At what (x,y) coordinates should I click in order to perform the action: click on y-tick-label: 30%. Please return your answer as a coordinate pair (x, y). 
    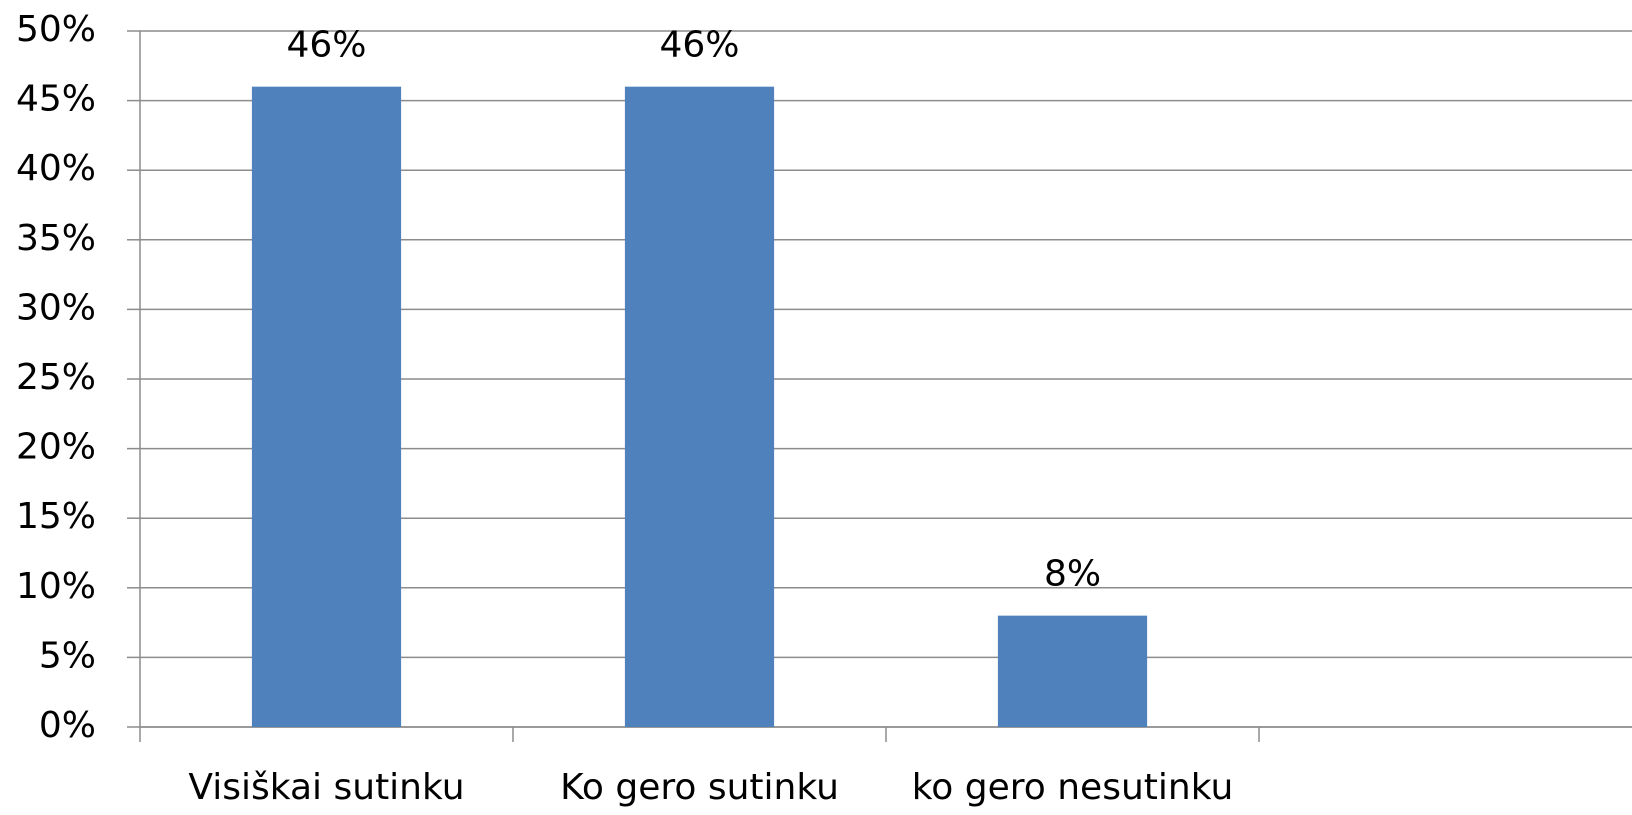
    Looking at the image, I should click on (56, 307).